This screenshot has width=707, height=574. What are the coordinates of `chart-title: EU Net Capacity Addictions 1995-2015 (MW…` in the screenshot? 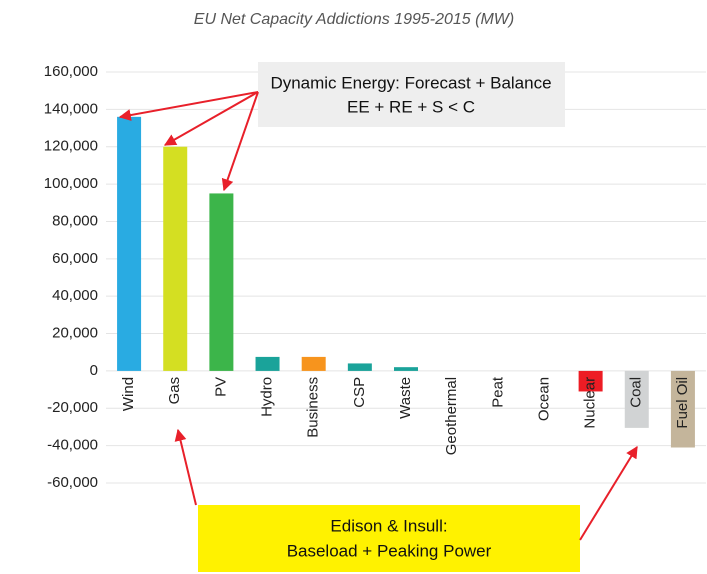 It's located at (354, 19).